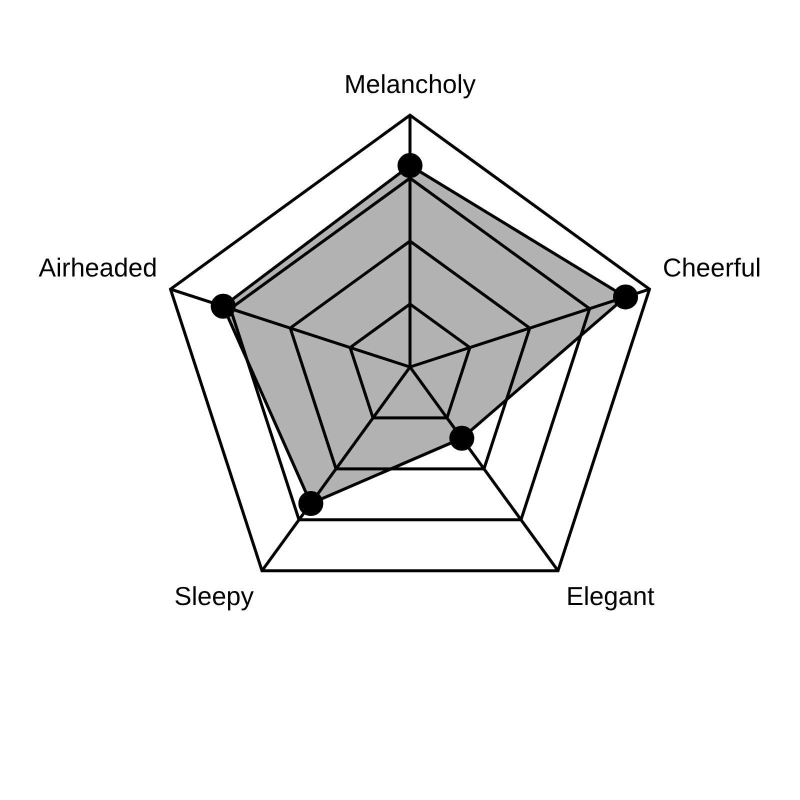 This screenshot has height=800, width=800. I want to click on spoke-label: Sleepy, so click(214, 595).